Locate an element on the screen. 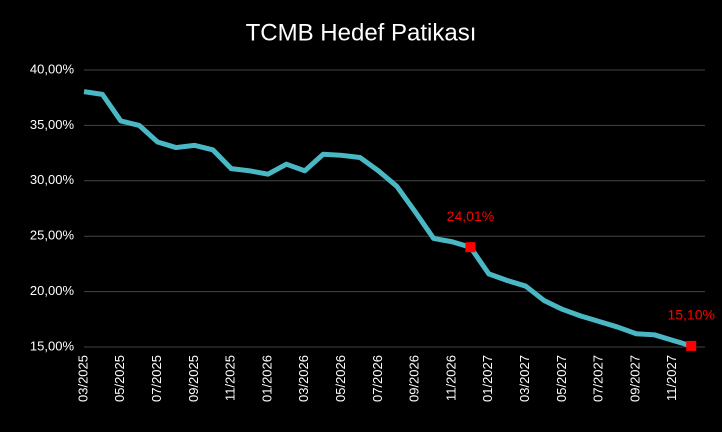 The width and height of the screenshot is (722, 432). x-tick-label: 11/2025 is located at coordinates (230, 378).